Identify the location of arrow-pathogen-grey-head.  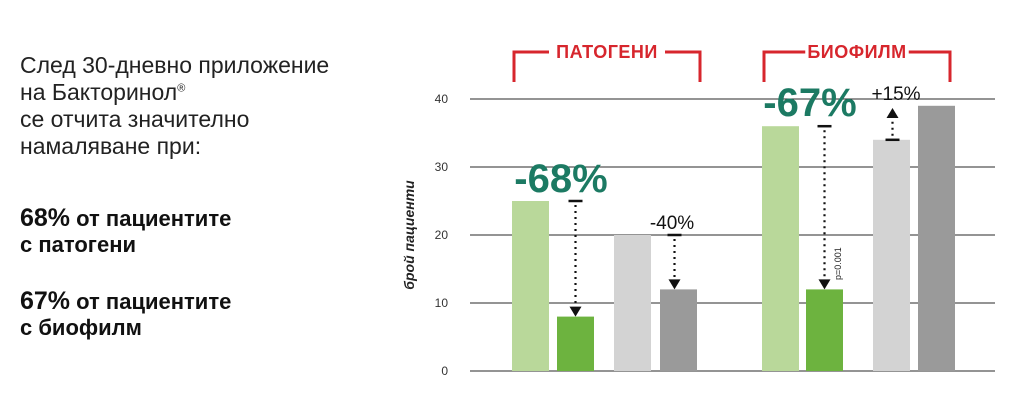
(674, 284).